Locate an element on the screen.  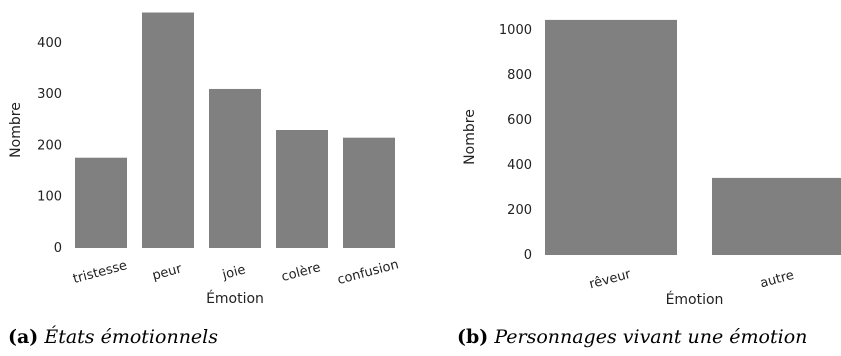
chart-a-xtick-0: tristesse is located at coordinates (99, 272).